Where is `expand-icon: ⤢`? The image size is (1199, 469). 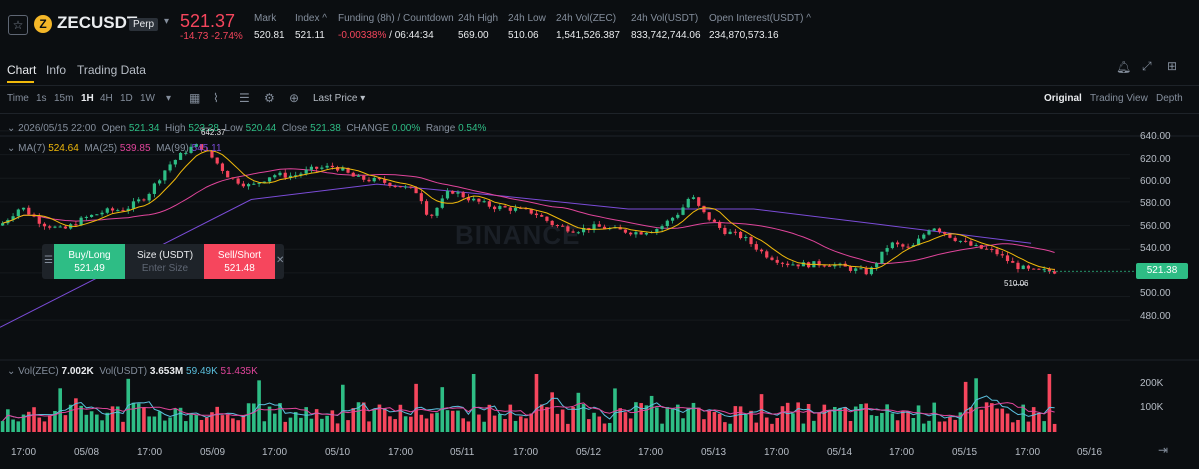 expand-icon: ⤢ is located at coordinates (1147, 66).